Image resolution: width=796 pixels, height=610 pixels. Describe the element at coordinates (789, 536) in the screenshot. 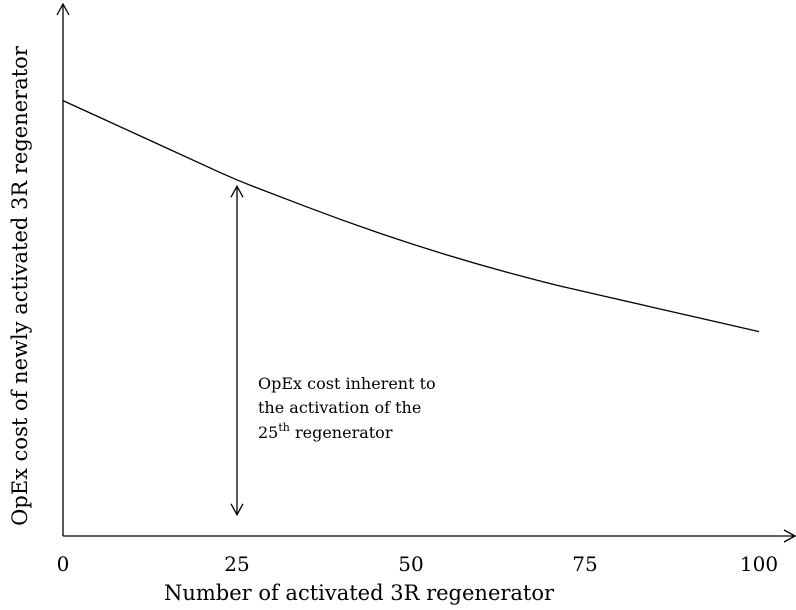

I see `x-axis-arrowhead` at that location.